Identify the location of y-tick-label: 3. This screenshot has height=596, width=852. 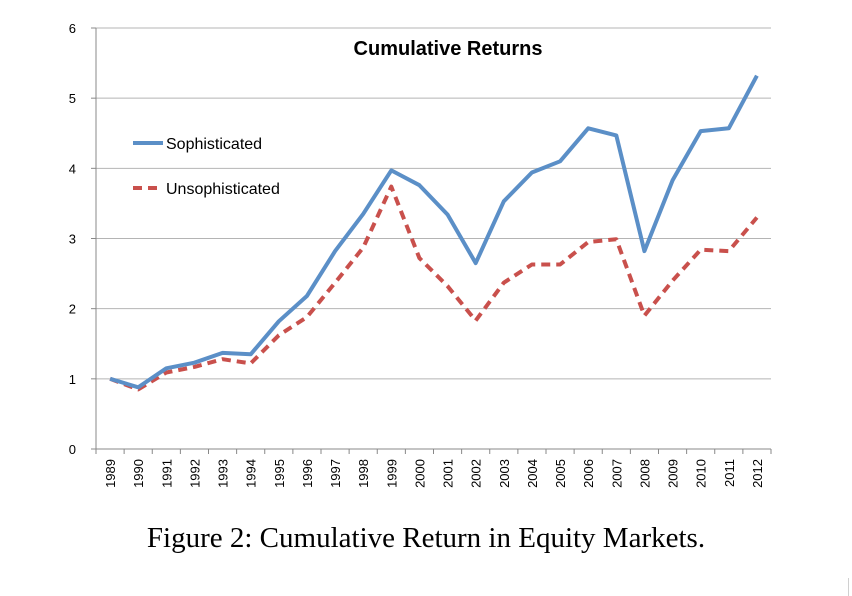
(72, 239).